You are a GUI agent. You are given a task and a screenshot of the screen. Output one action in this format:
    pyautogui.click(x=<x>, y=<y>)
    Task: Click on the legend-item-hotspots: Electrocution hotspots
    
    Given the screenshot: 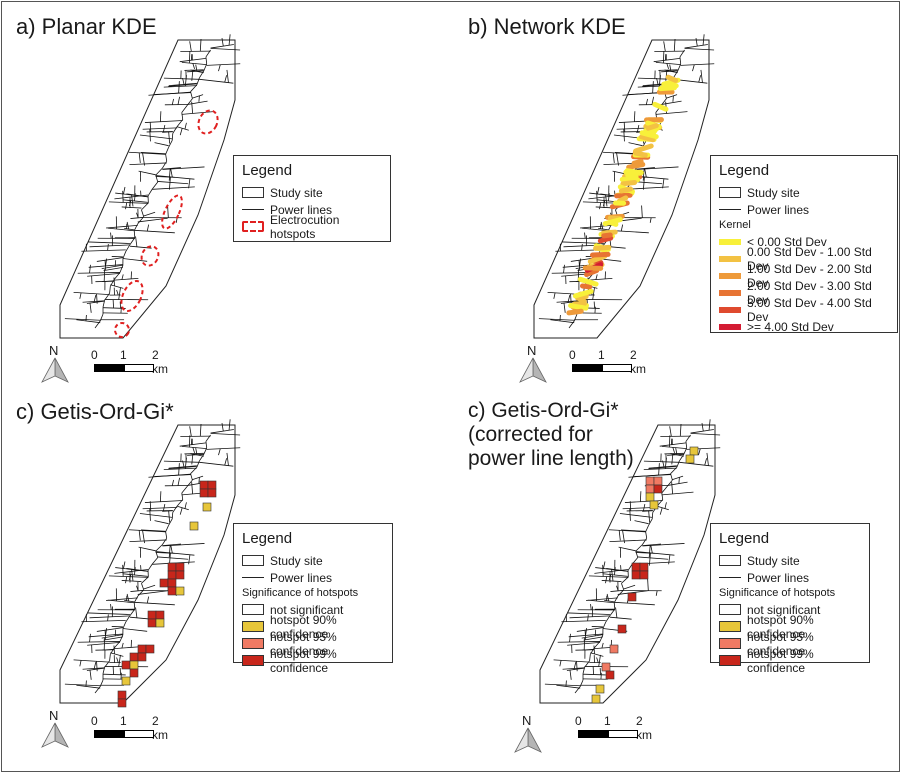 What is the action you would take?
    pyautogui.click(x=312, y=227)
    